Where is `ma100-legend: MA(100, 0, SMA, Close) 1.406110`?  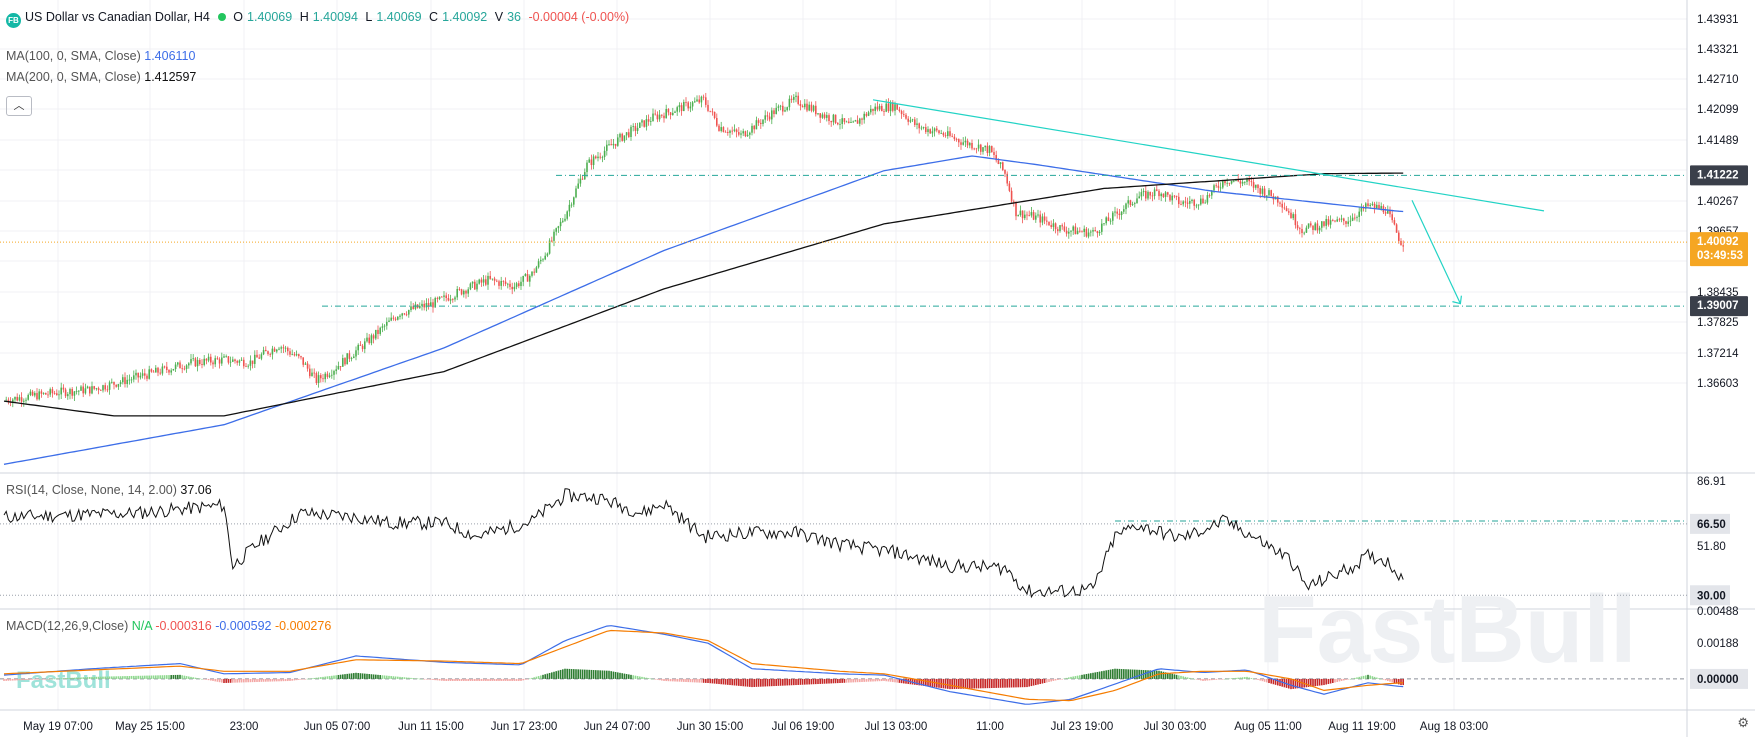 ma100-legend: MA(100, 0, SMA, Close) 1.406110 is located at coordinates (100, 56).